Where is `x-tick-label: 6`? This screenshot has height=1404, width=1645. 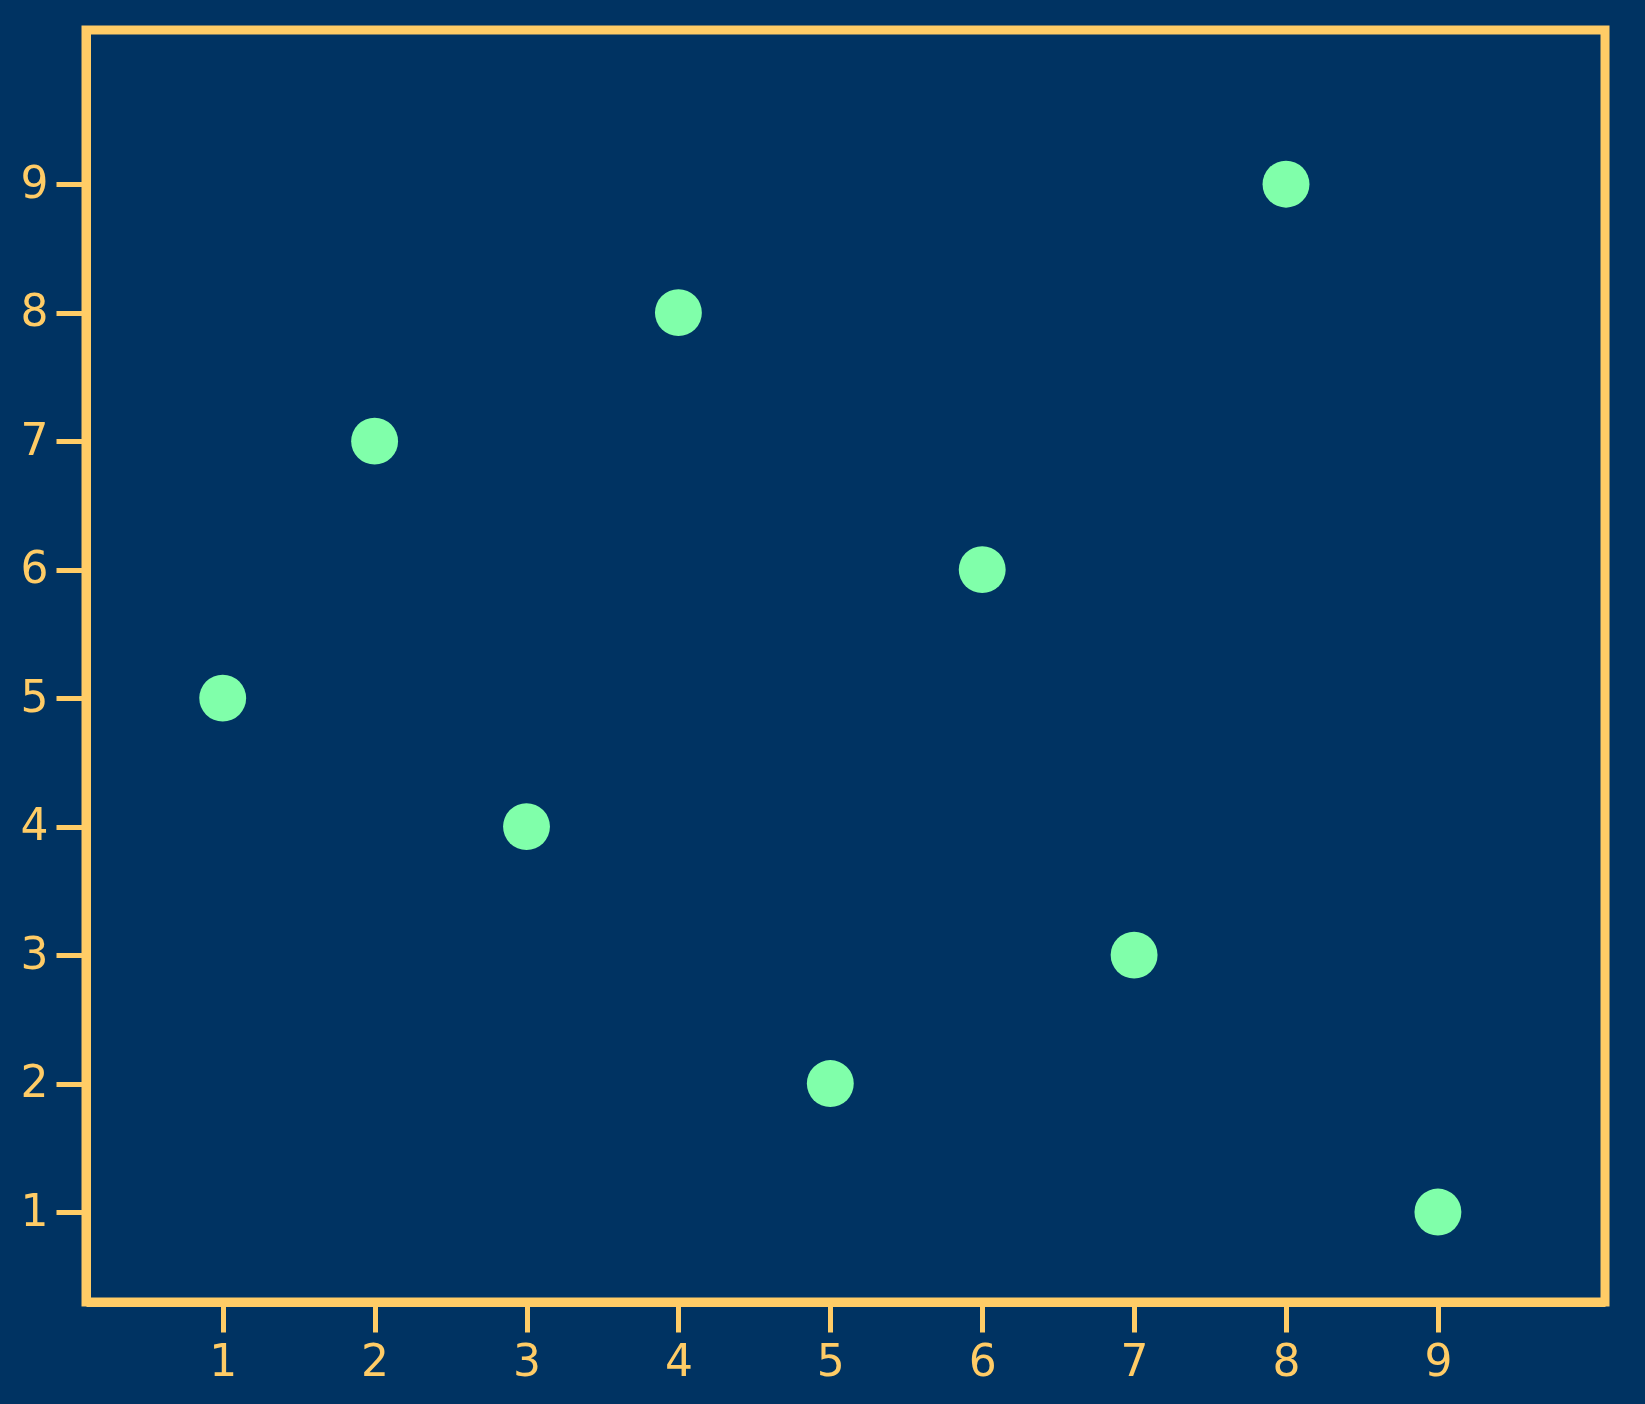 x-tick-label: 6 is located at coordinates (982, 1360).